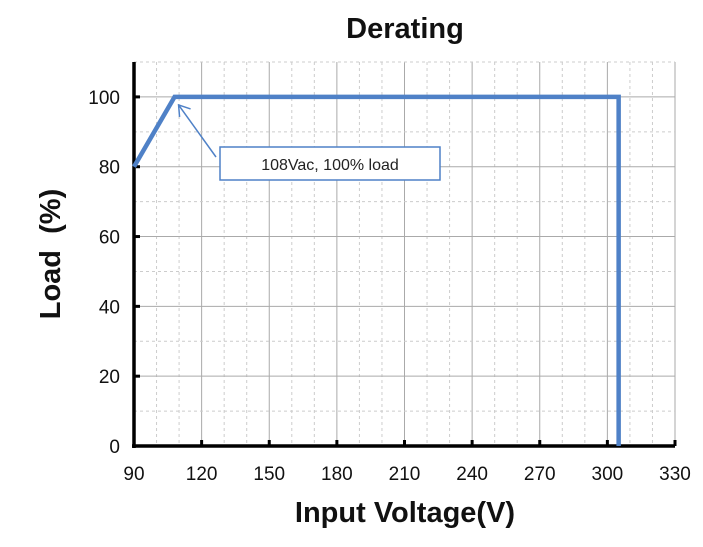 The width and height of the screenshot is (703, 547). Describe the element at coordinates (184, 110) in the screenshot. I see `annotation-arrowhead` at that location.